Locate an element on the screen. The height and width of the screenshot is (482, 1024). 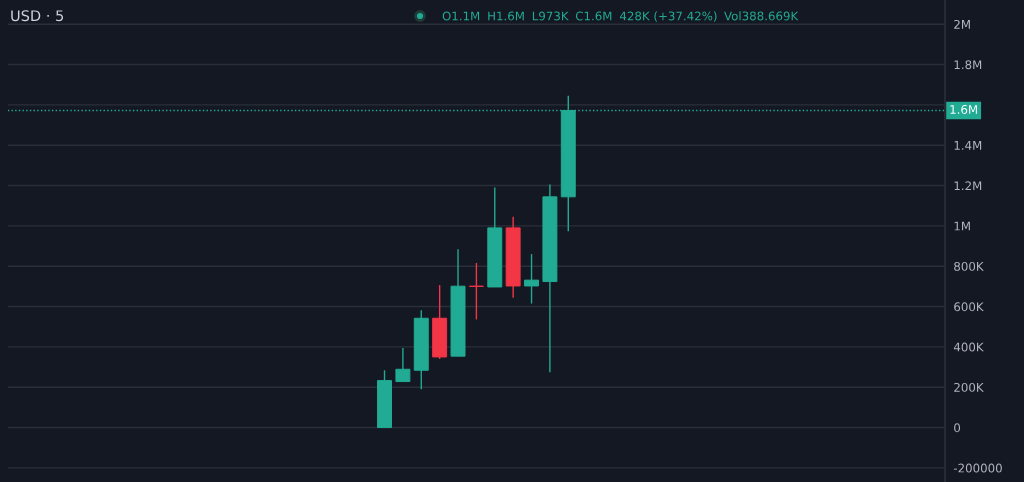
y-tick-label: 0 is located at coordinates (957, 428).